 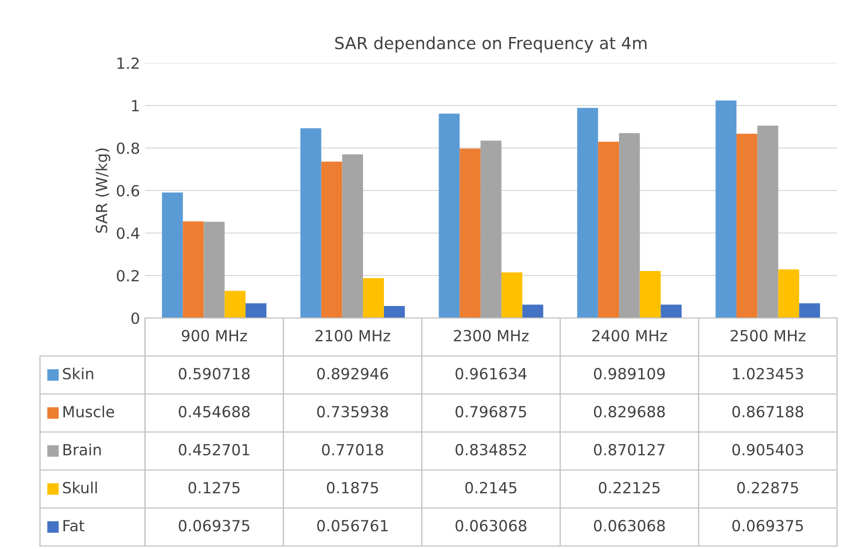 I want to click on data-label: 0.1275, so click(x=214, y=488).